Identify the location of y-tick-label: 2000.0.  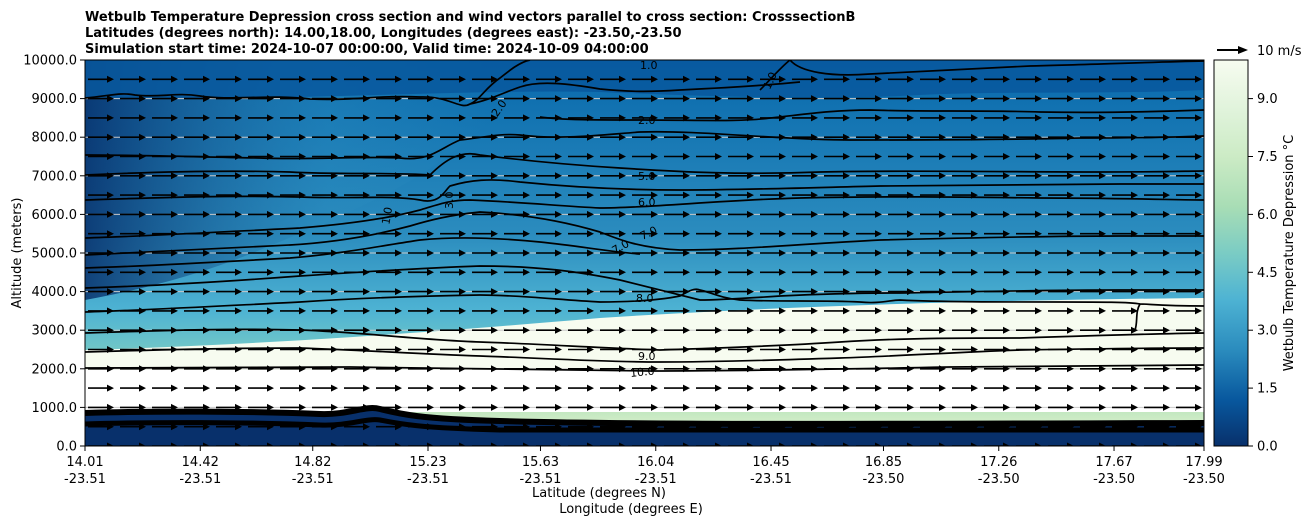
(55, 369).